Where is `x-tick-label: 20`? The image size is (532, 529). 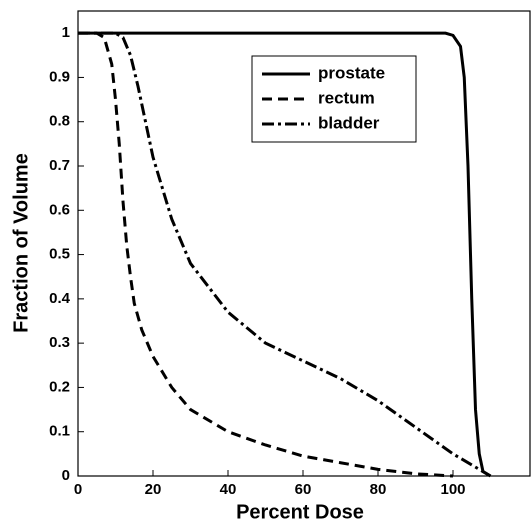
x-tick-label: 20 is located at coordinates (153, 489).